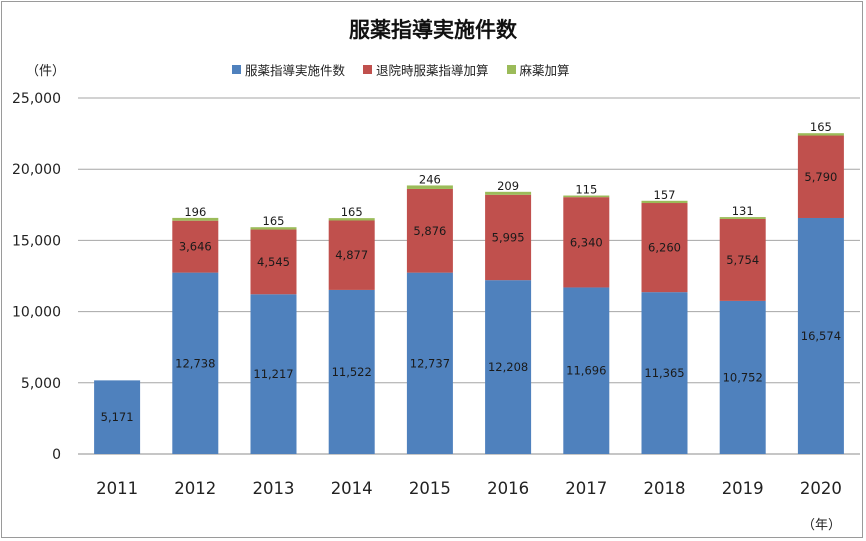 Image resolution: width=866 pixels, height=541 pixels. I want to click on data-label: 5,754, so click(742, 260).